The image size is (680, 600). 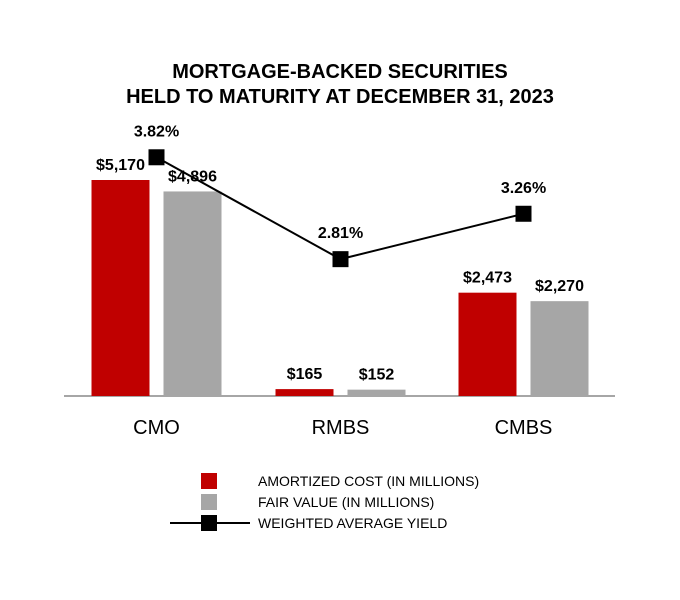 What do you see at coordinates (305, 374) in the screenshot?
I see `data-label-amortized-cost-rmbs: $165` at bounding box center [305, 374].